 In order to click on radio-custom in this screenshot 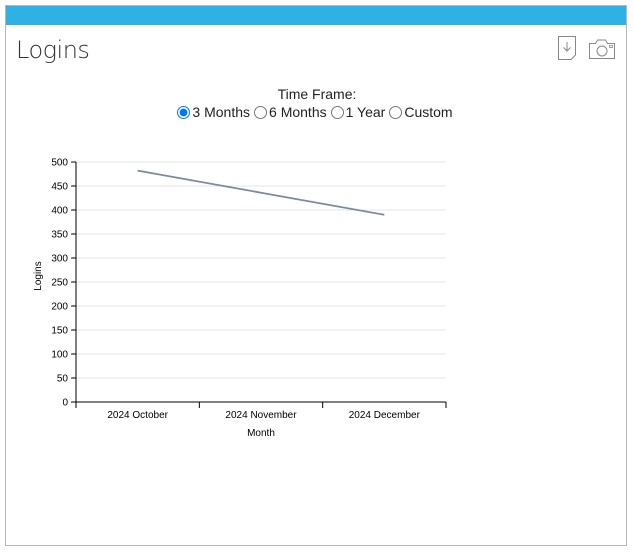, I will do `click(396, 112)`.